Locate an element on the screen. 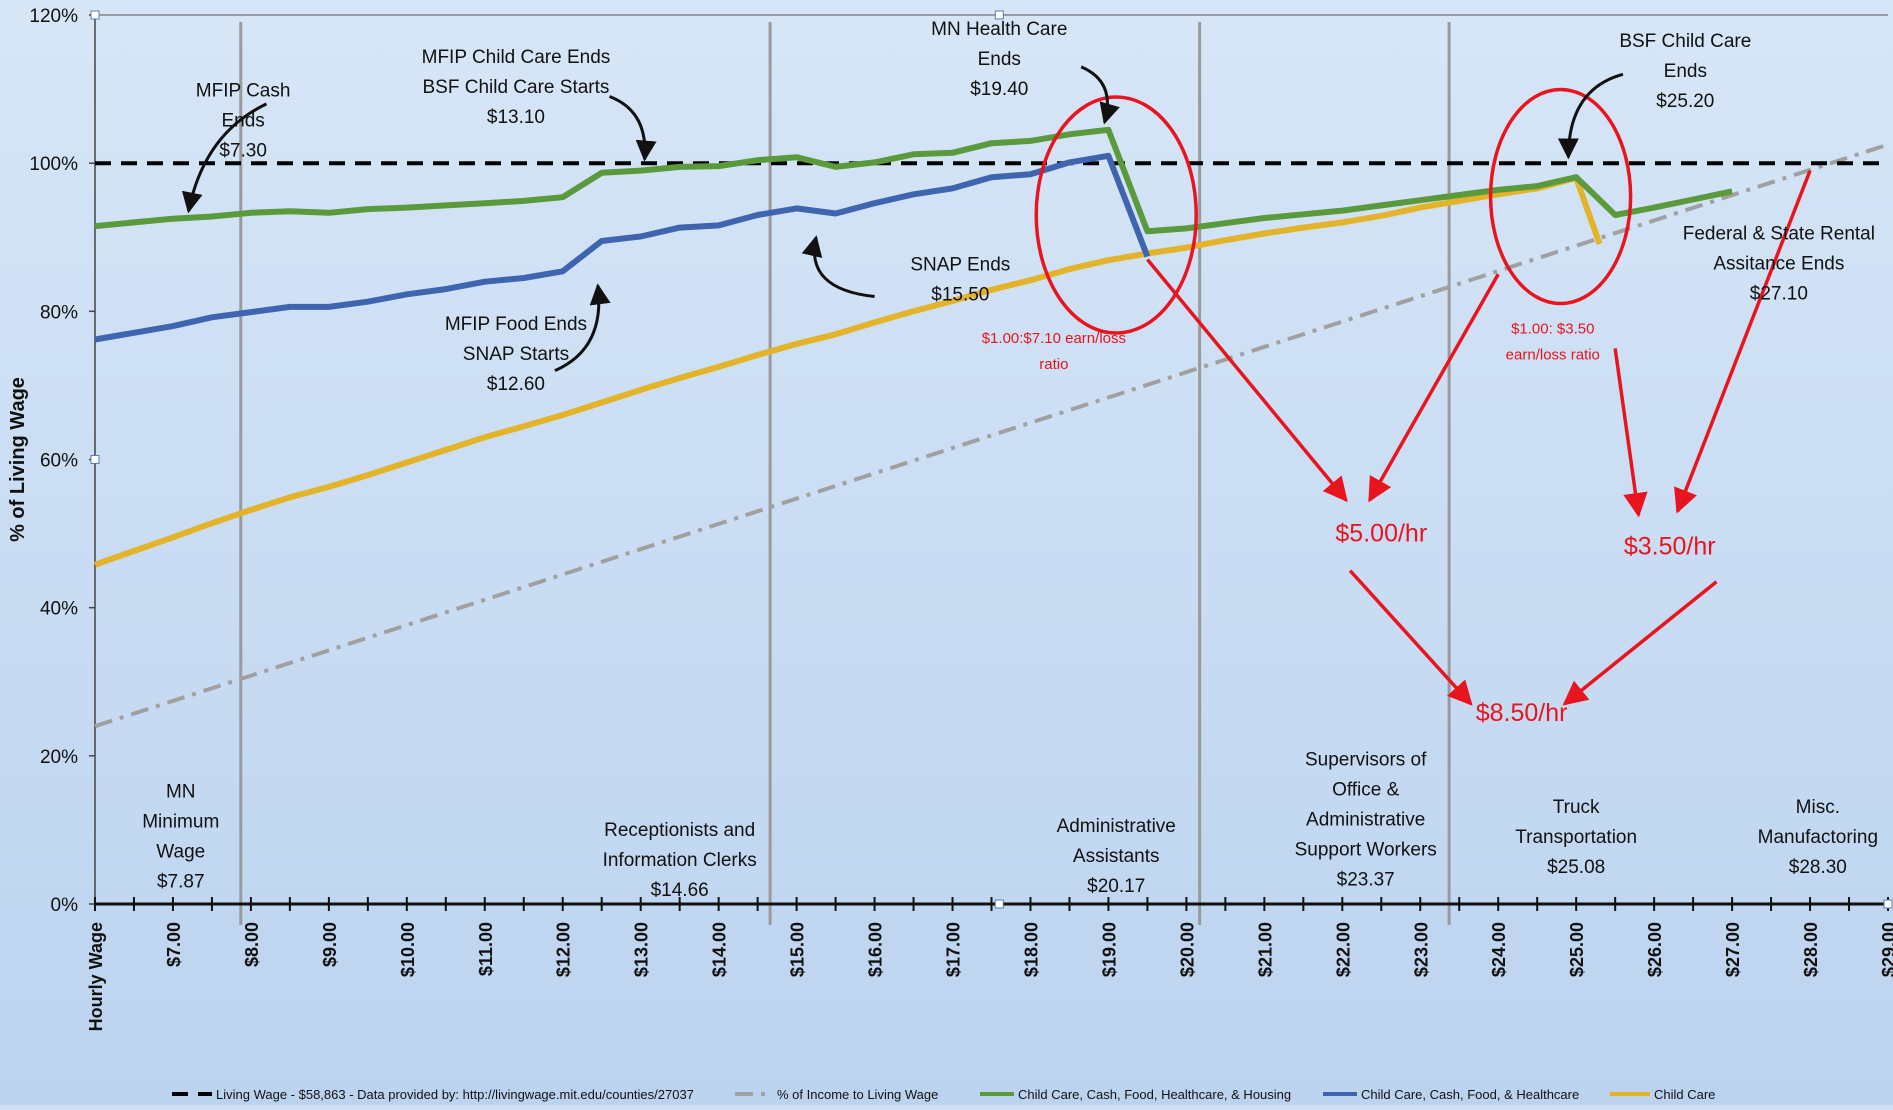  event-annotation-line: Supervisors of is located at coordinates (1366, 759).